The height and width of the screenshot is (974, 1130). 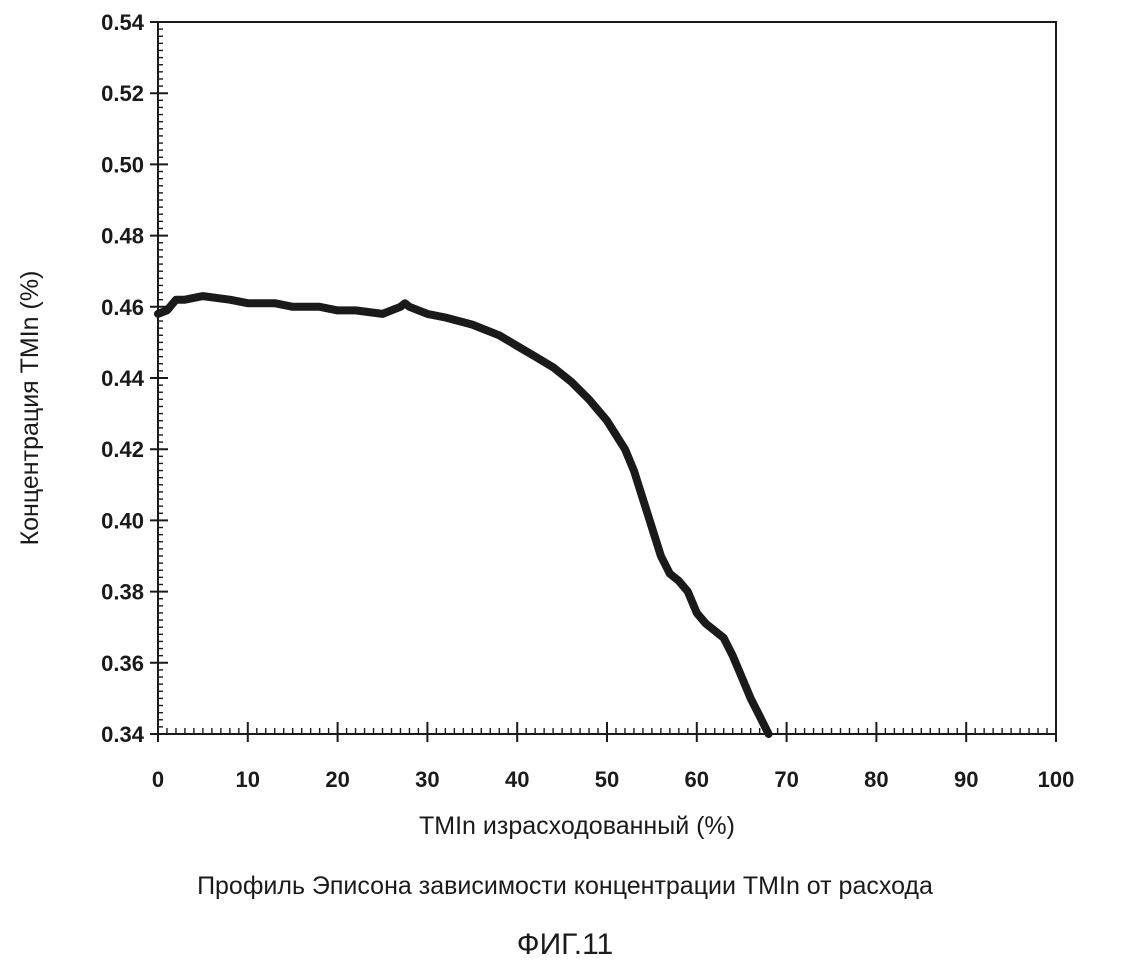 What do you see at coordinates (122, 592) in the screenshot?
I see `y-tick-label: 0.38` at bounding box center [122, 592].